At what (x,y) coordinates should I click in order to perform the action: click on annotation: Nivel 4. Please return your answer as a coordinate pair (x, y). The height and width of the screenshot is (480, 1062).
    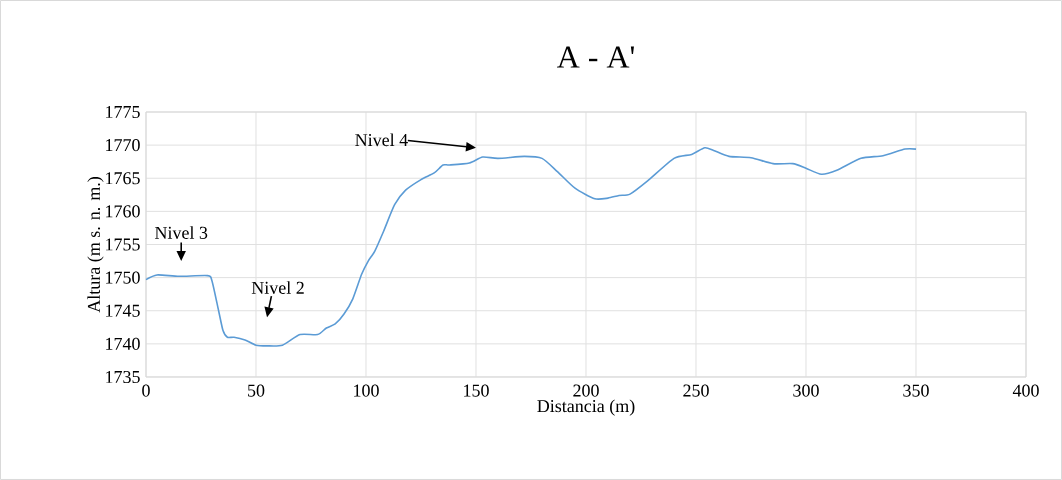
    Looking at the image, I should click on (381, 140).